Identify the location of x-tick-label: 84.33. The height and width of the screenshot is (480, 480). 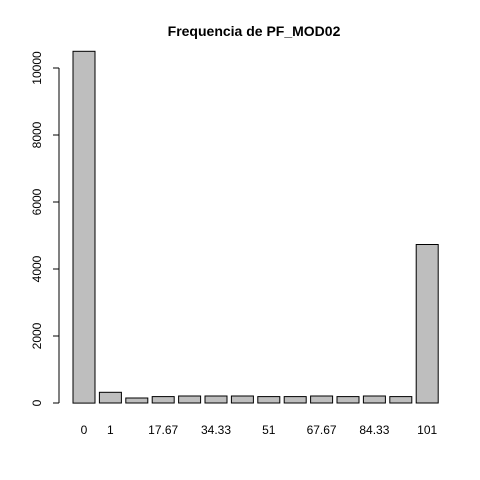
(374, 430).